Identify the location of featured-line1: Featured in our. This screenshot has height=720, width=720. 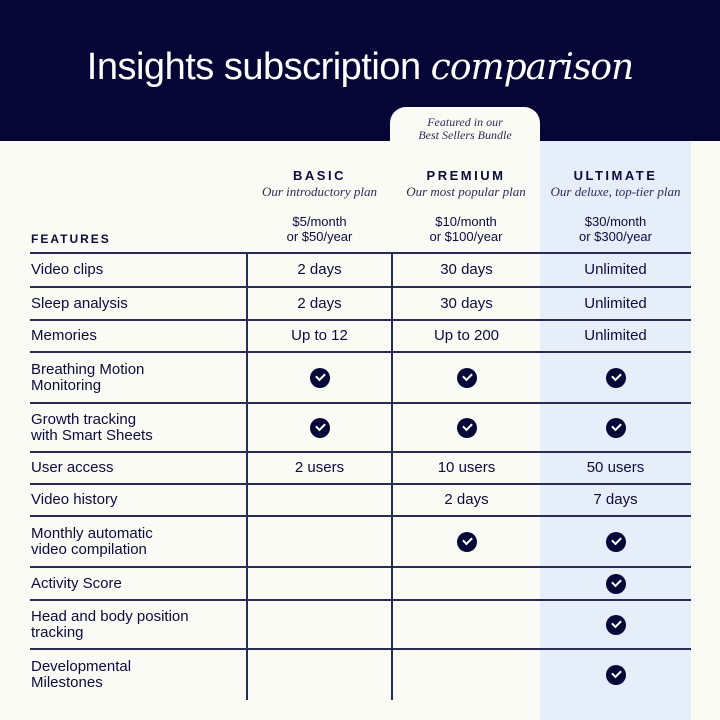
(465, 122).